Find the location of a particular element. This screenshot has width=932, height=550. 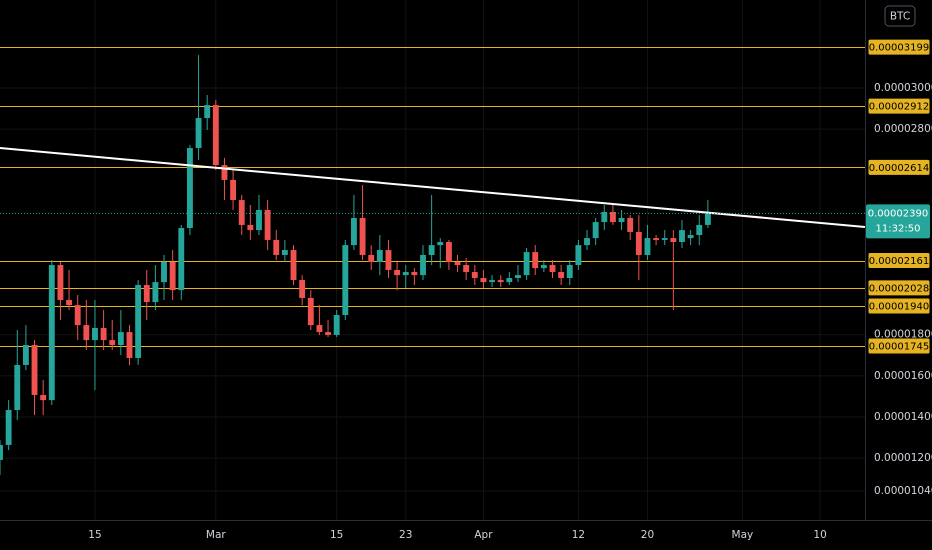

countdown: 11:32:50 is located at coordinates (898, 228).